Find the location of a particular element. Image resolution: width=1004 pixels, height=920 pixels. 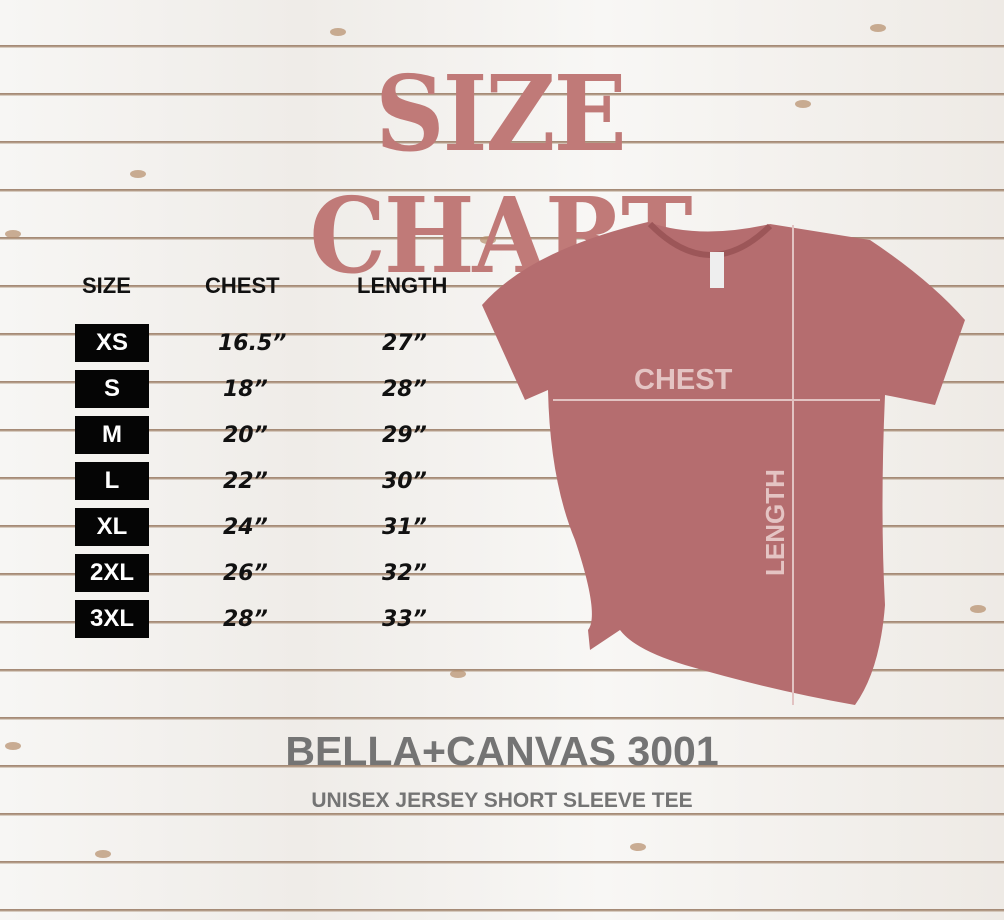

chest-value: 20” is located at coordinates (245, 435).